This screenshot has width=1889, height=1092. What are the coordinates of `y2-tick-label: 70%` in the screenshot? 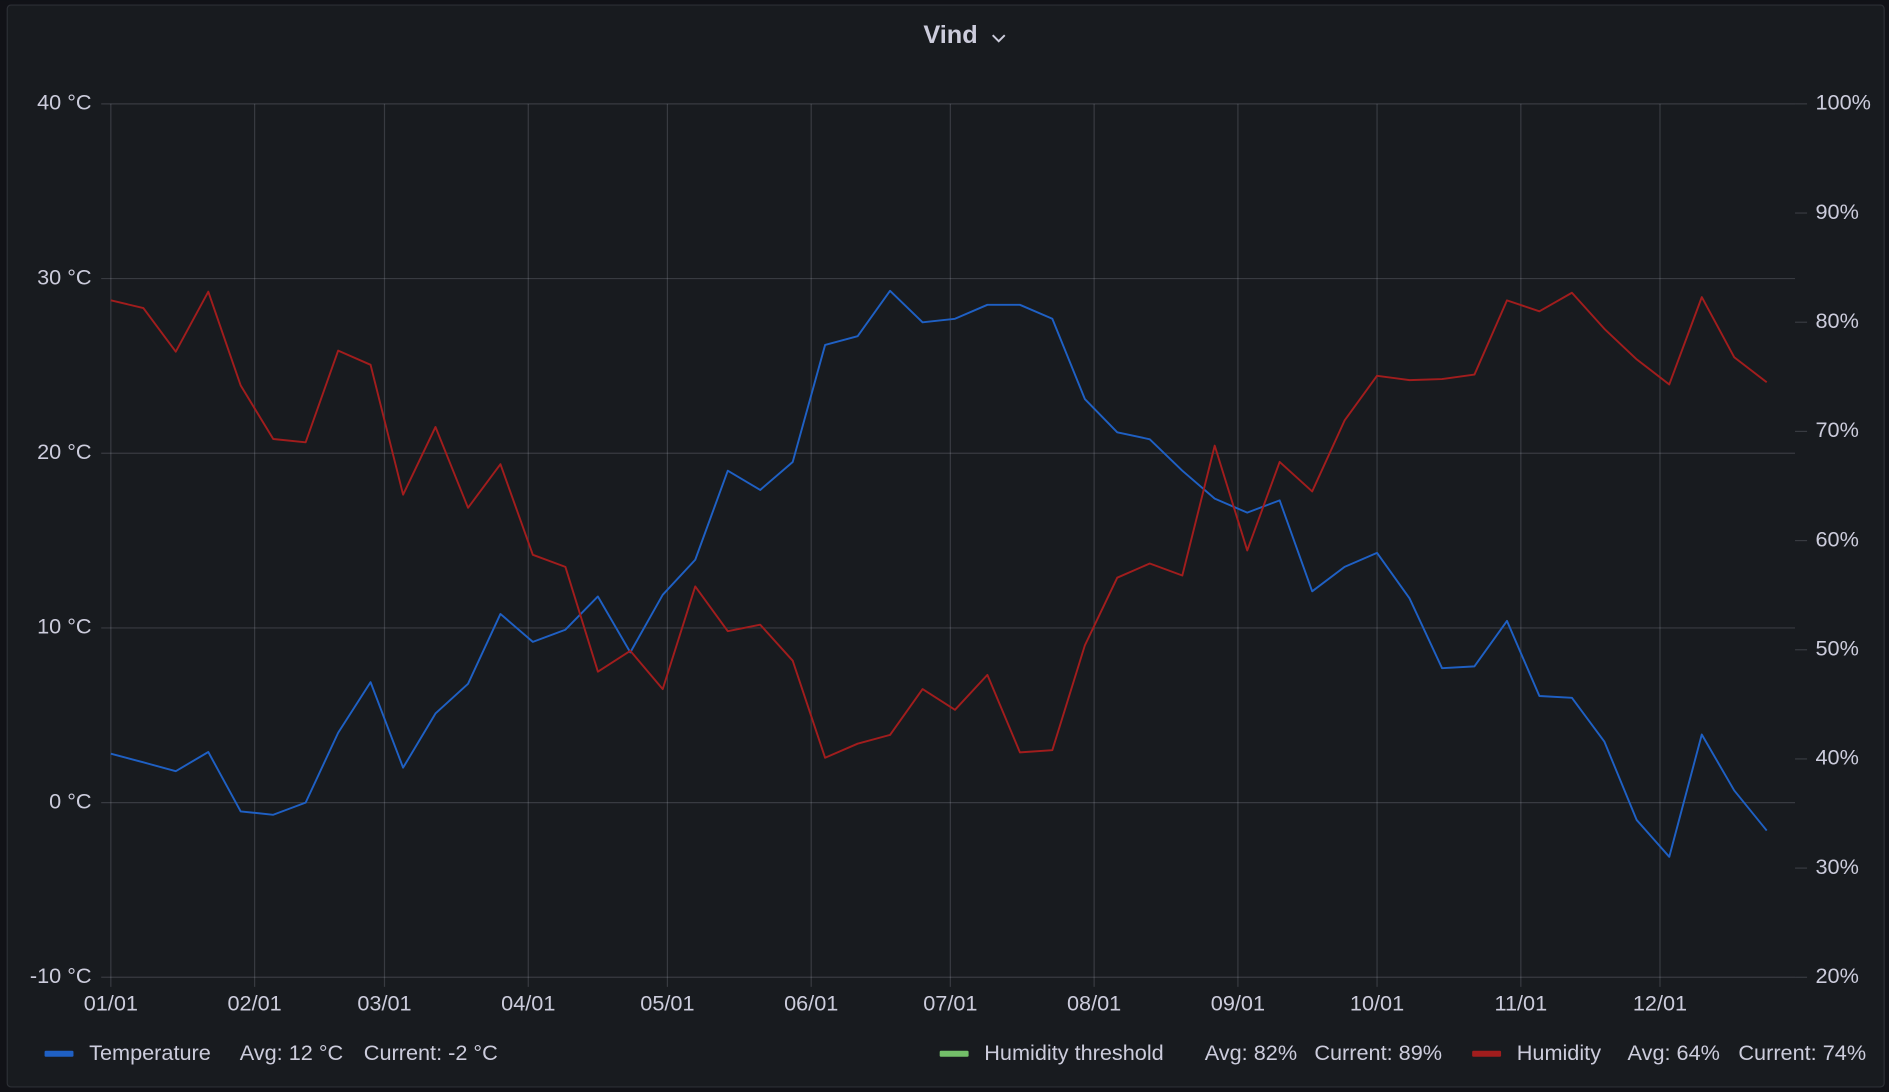 It's located at (1837, 429).